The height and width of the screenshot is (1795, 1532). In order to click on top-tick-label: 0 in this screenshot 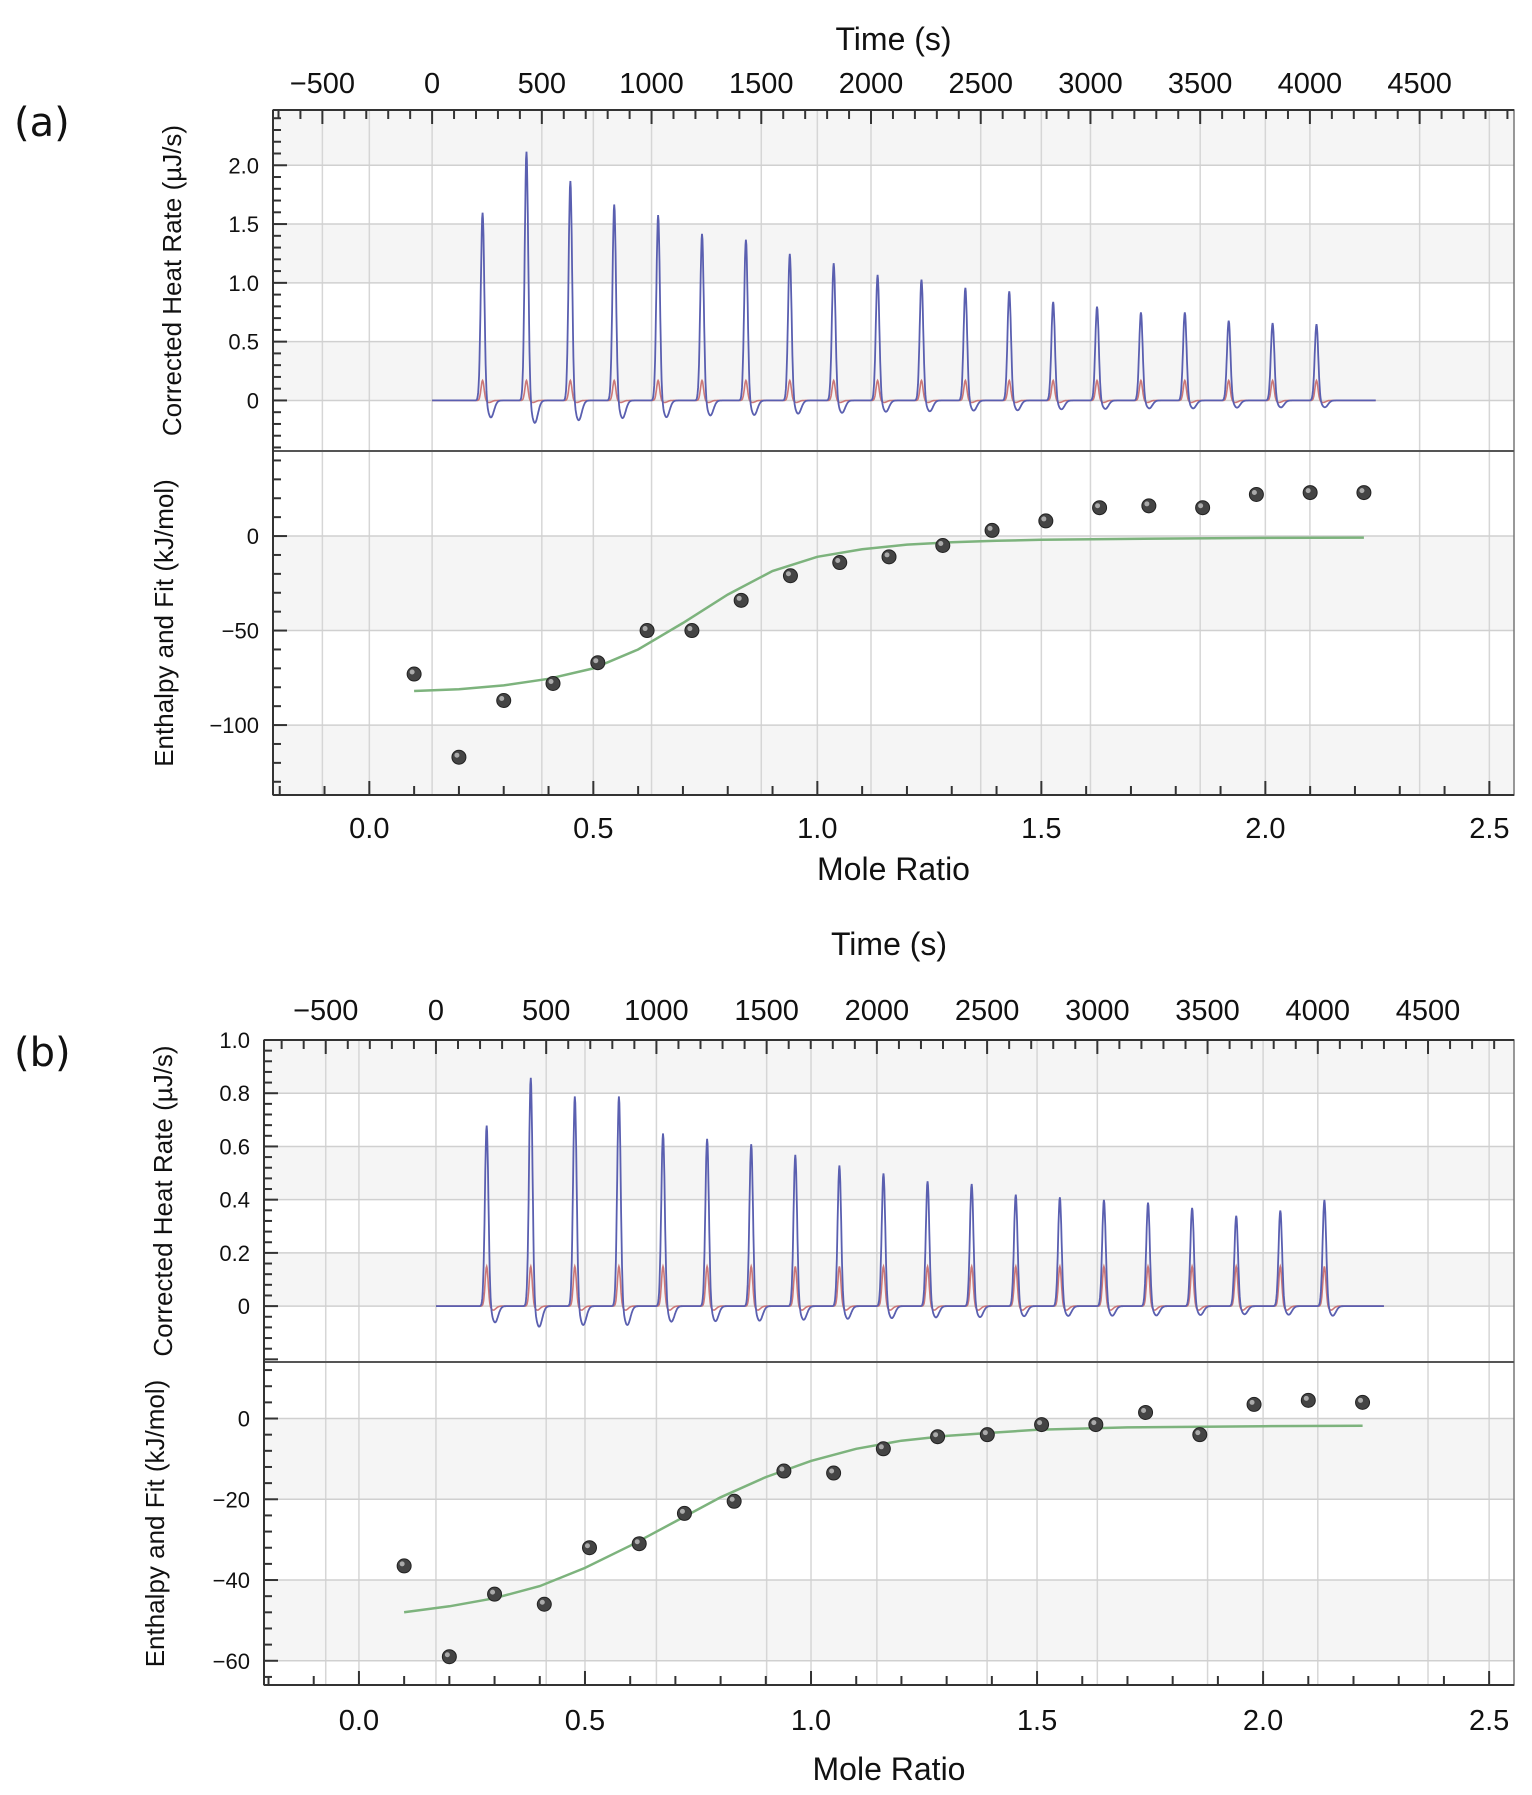, I will do `click(432, 84)`.